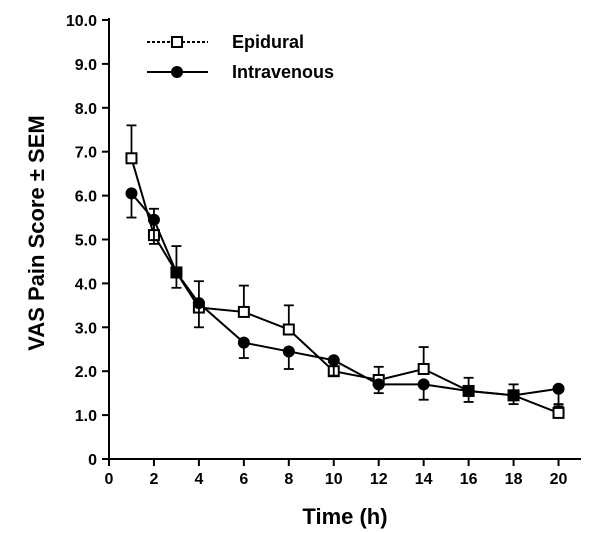 Image resolution: width=595 pixels, height=533 pixels. What do you see at coordinates (81, 21) in the screenshot?
I see `y-tick-label: 10.0` at bounding box center [81, 21].